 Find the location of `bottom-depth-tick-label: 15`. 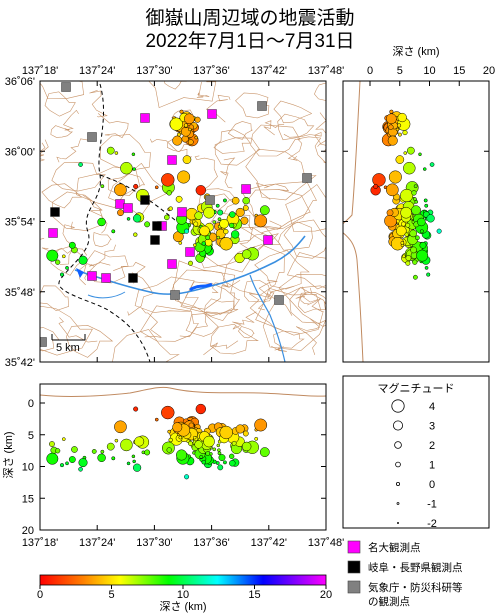

bottom-depth-tick-label: 15 is located at coordinates (28, 499).